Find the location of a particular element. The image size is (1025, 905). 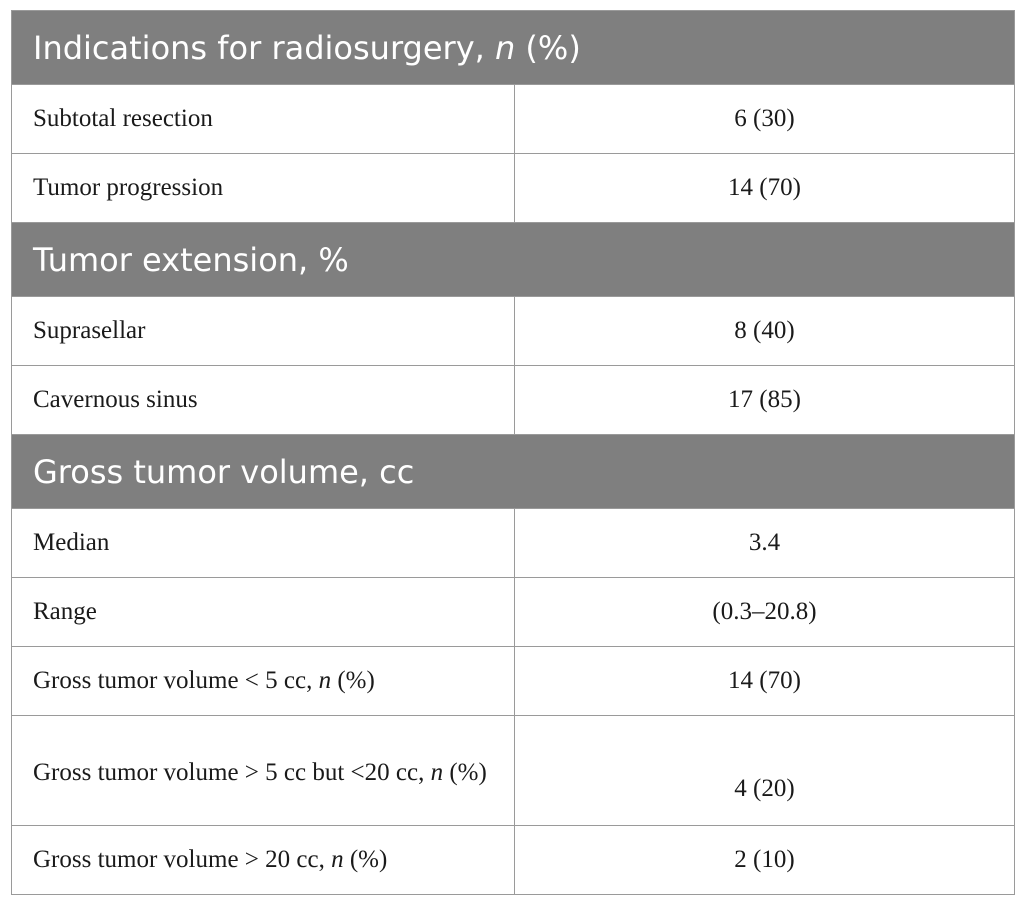

table-row: Tumor progression 14 (70) is located at coordinates (513, 188).